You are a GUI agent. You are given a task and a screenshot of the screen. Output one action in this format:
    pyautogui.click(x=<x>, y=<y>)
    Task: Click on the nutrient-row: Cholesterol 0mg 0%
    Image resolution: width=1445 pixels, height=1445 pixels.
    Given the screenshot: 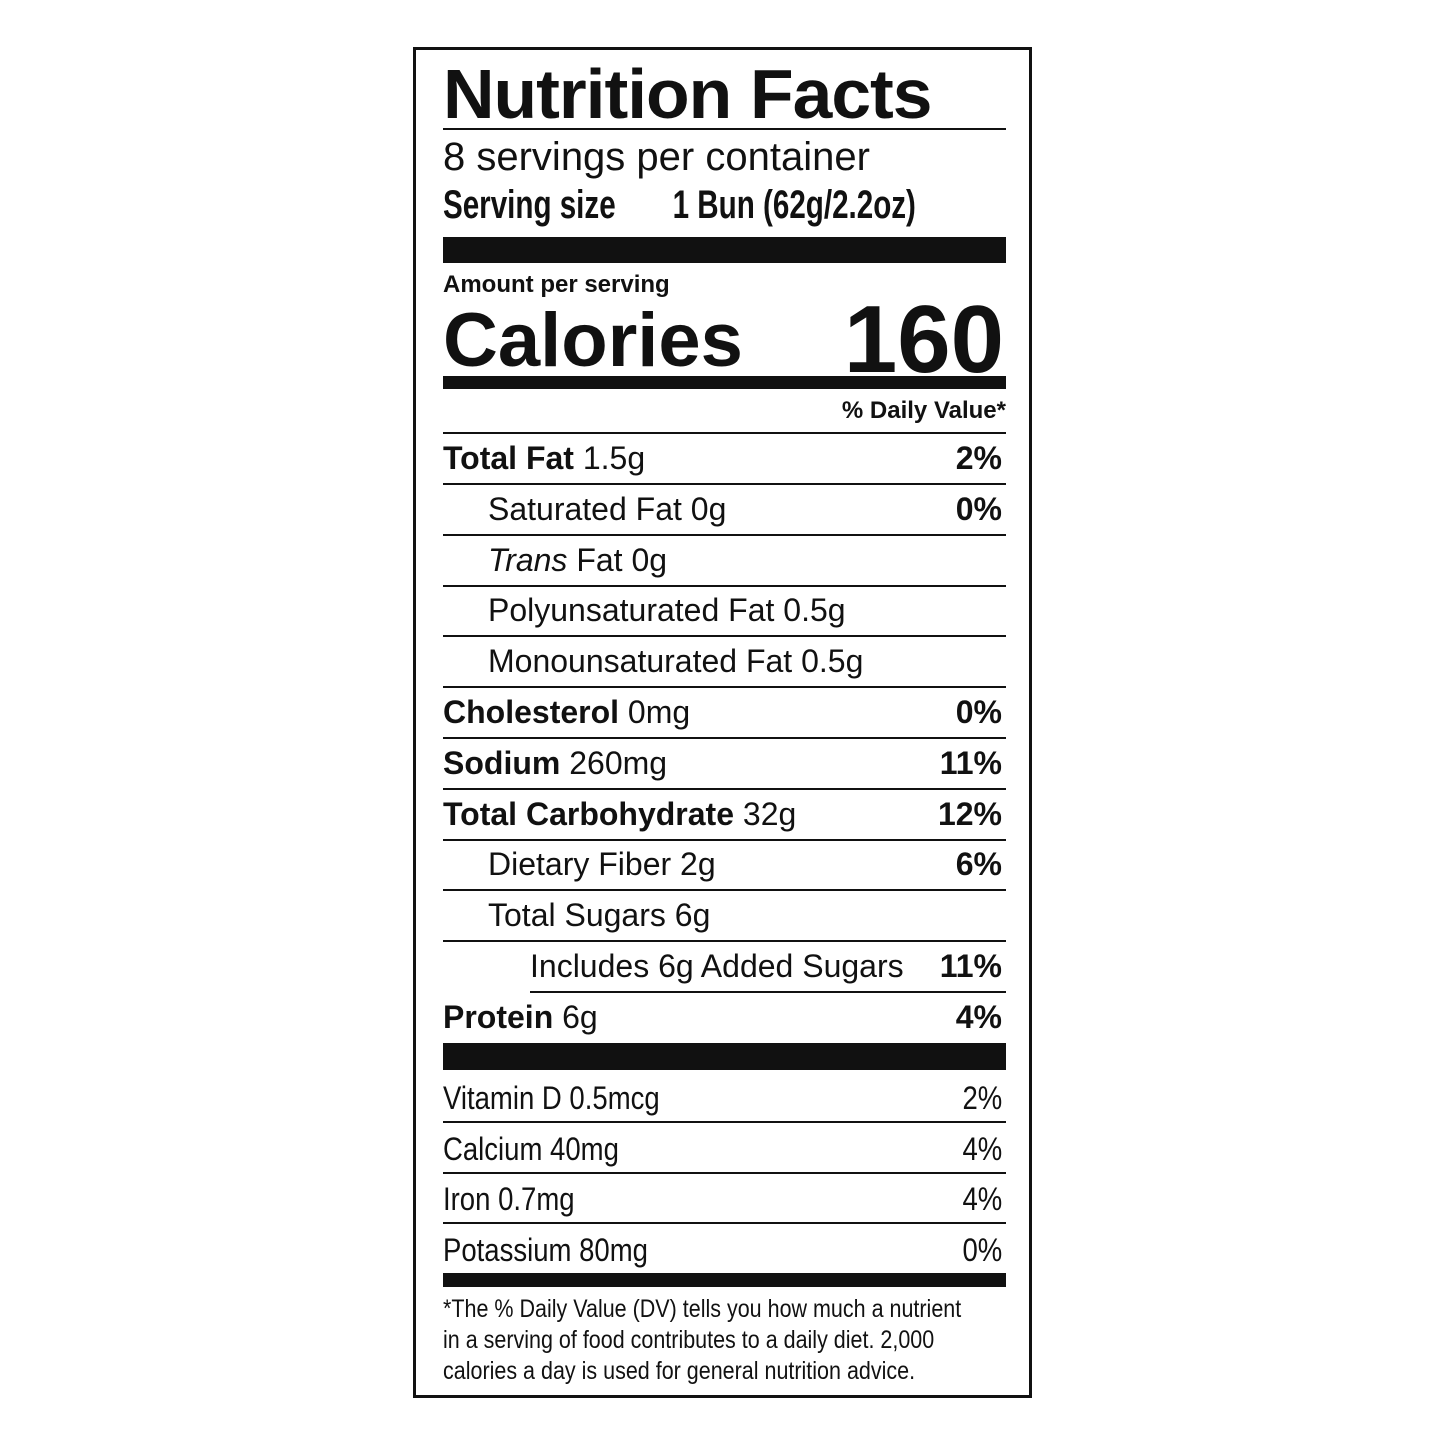 What is the action you would take?
    pyautogui.click(x=724, y=713)
    